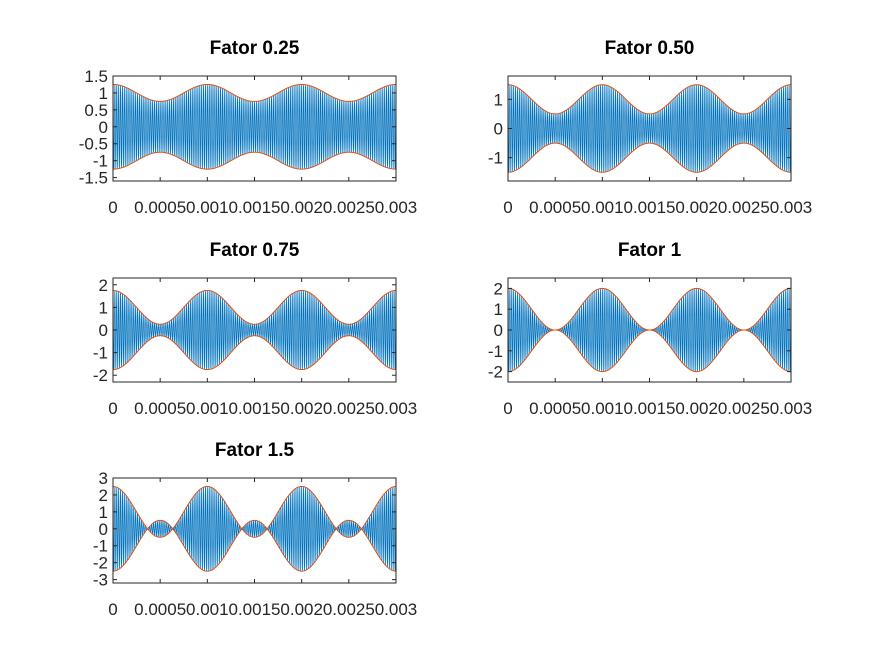 The image size is (873, 655). What do you see at coordinates (93, 178) in the screenshot?
I see `y-tick-label: -1.5` at bounding box center [93, 178].